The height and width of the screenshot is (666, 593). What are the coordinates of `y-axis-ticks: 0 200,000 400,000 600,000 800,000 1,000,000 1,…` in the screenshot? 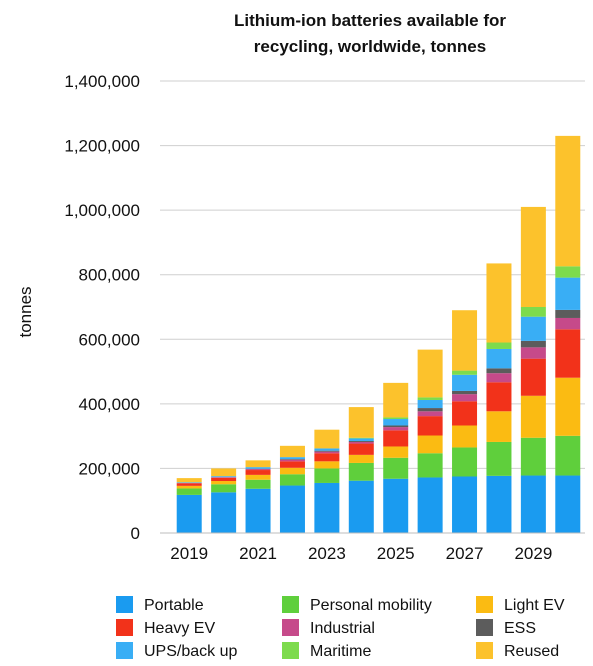 It's located at (102, 307).